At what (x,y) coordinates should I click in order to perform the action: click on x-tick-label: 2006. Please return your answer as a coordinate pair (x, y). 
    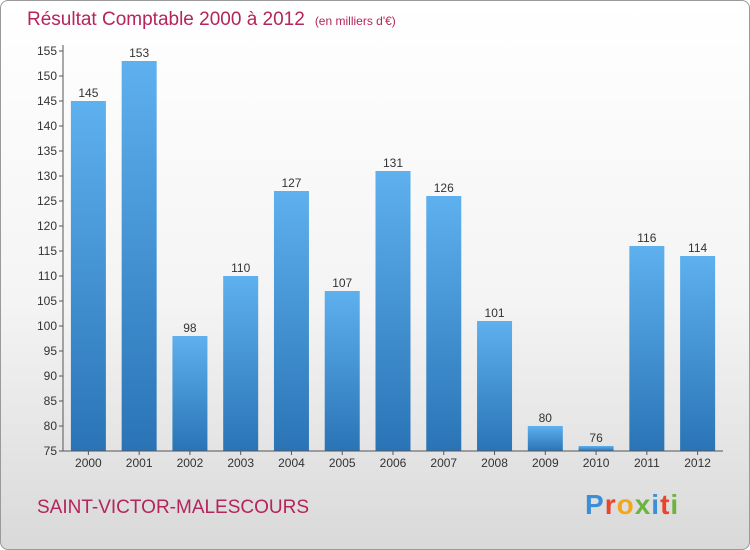
    Looking at the image, I should click on (393, 463).